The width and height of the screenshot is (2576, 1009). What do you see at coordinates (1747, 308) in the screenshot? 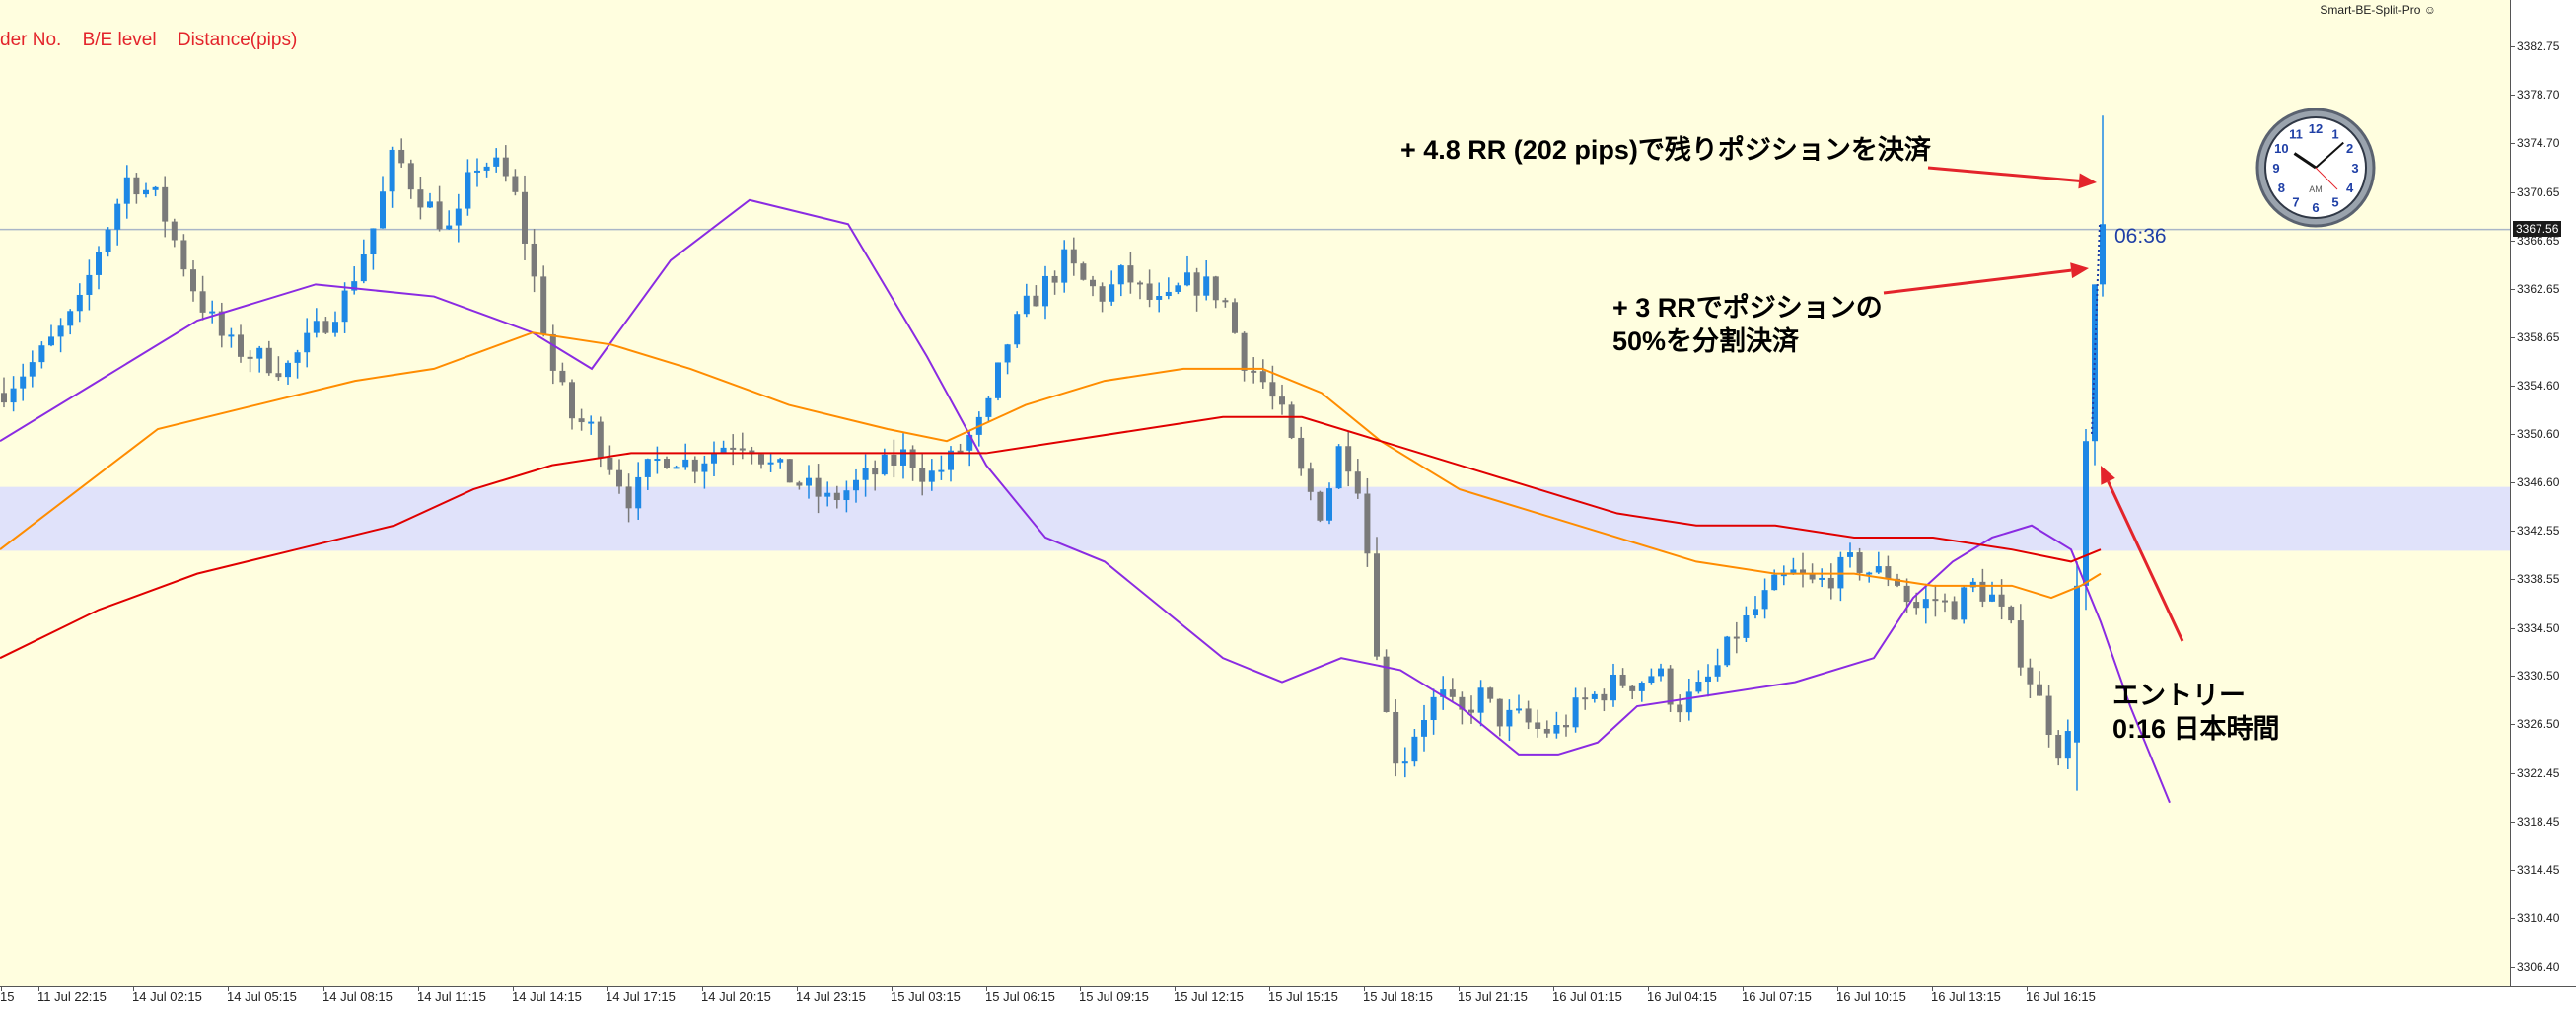
I see `annotation-exit-partial-line1: + 3 RRでポジションの` at bounding box center [1747, 308].